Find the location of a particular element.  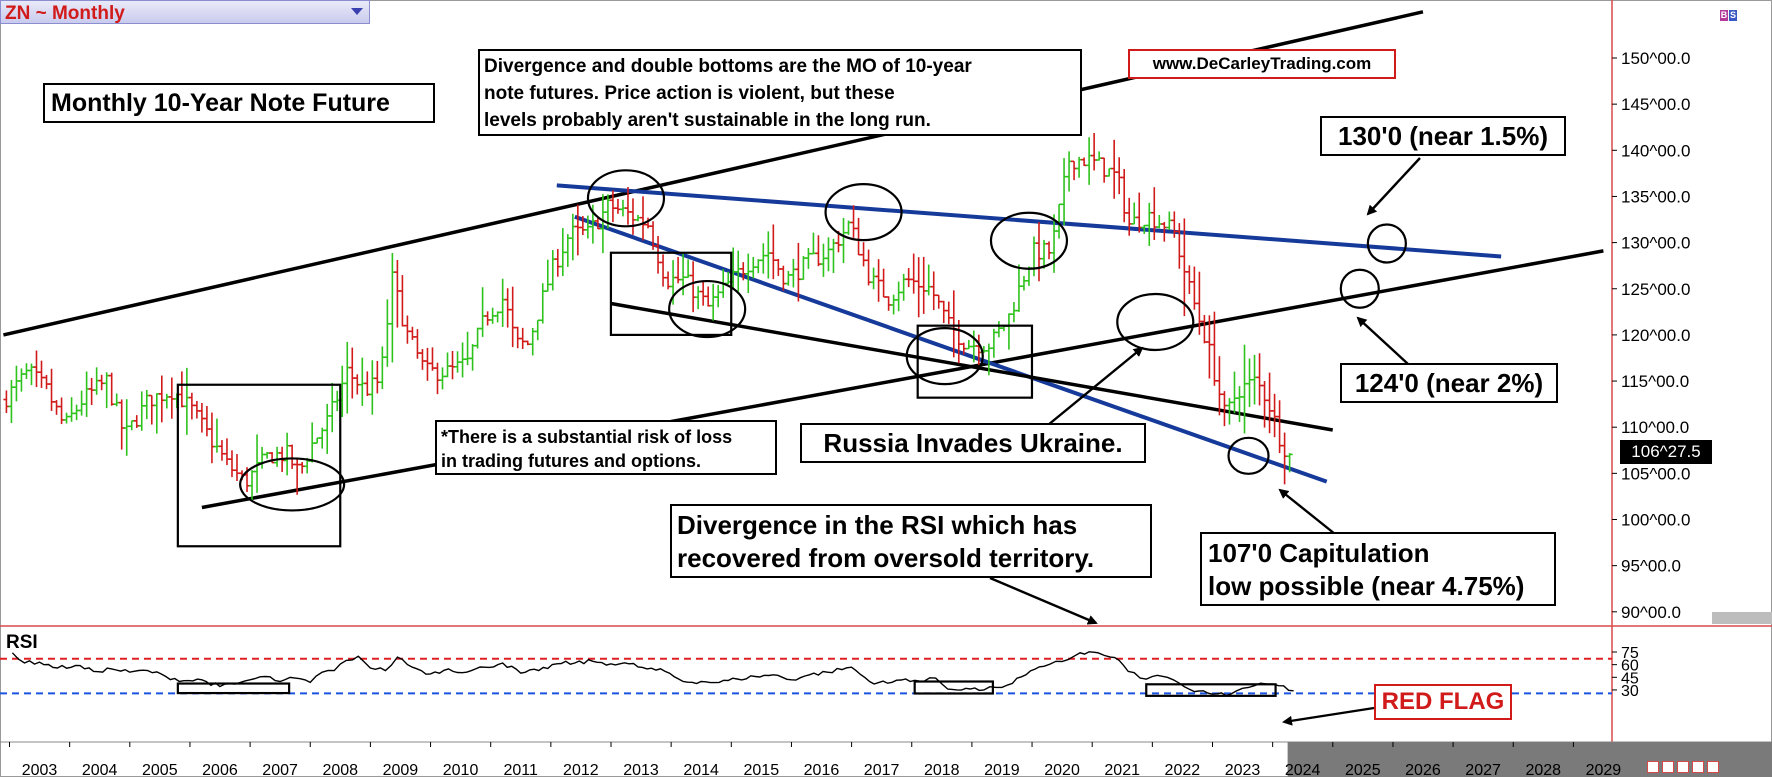

arrow-130-target is located at coordinates (1393, 186).